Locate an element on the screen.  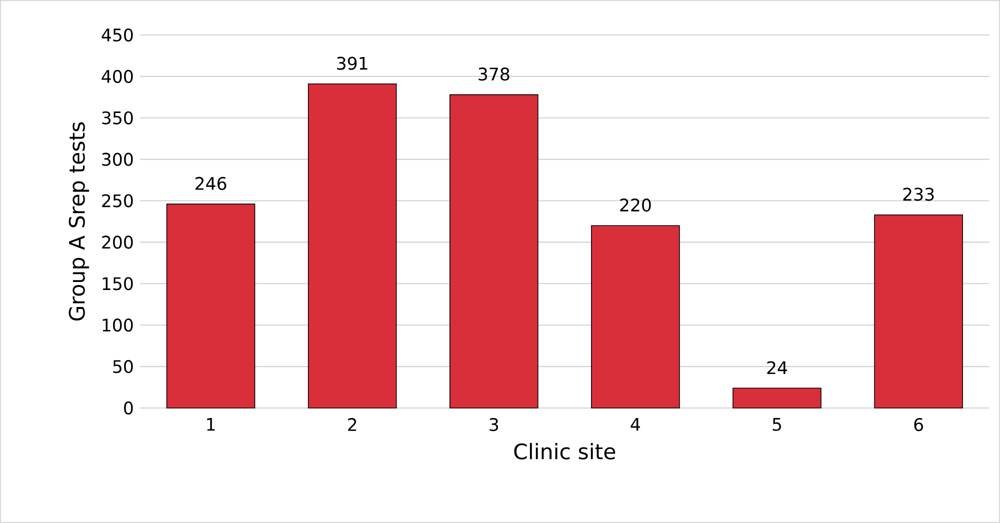
data-label: 378 is located at coordinates (494, 74).